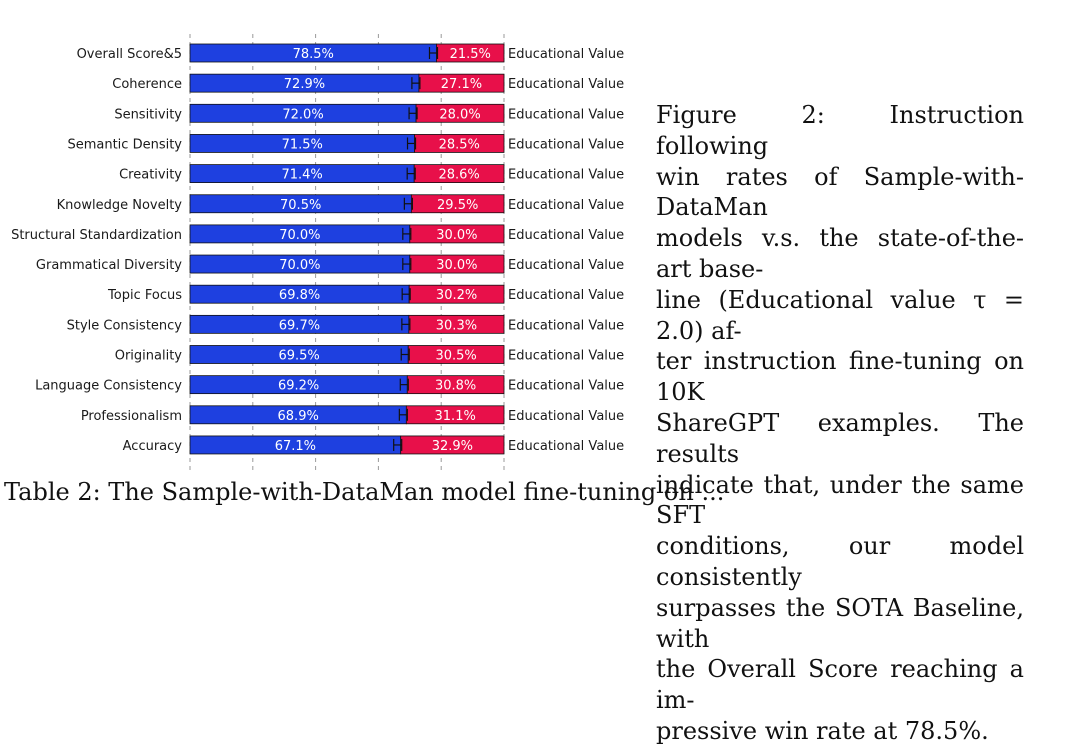 This screenshot has width=1080, height=747. I want to click on value-label-baseline: 27.1%, so click(461, 84).